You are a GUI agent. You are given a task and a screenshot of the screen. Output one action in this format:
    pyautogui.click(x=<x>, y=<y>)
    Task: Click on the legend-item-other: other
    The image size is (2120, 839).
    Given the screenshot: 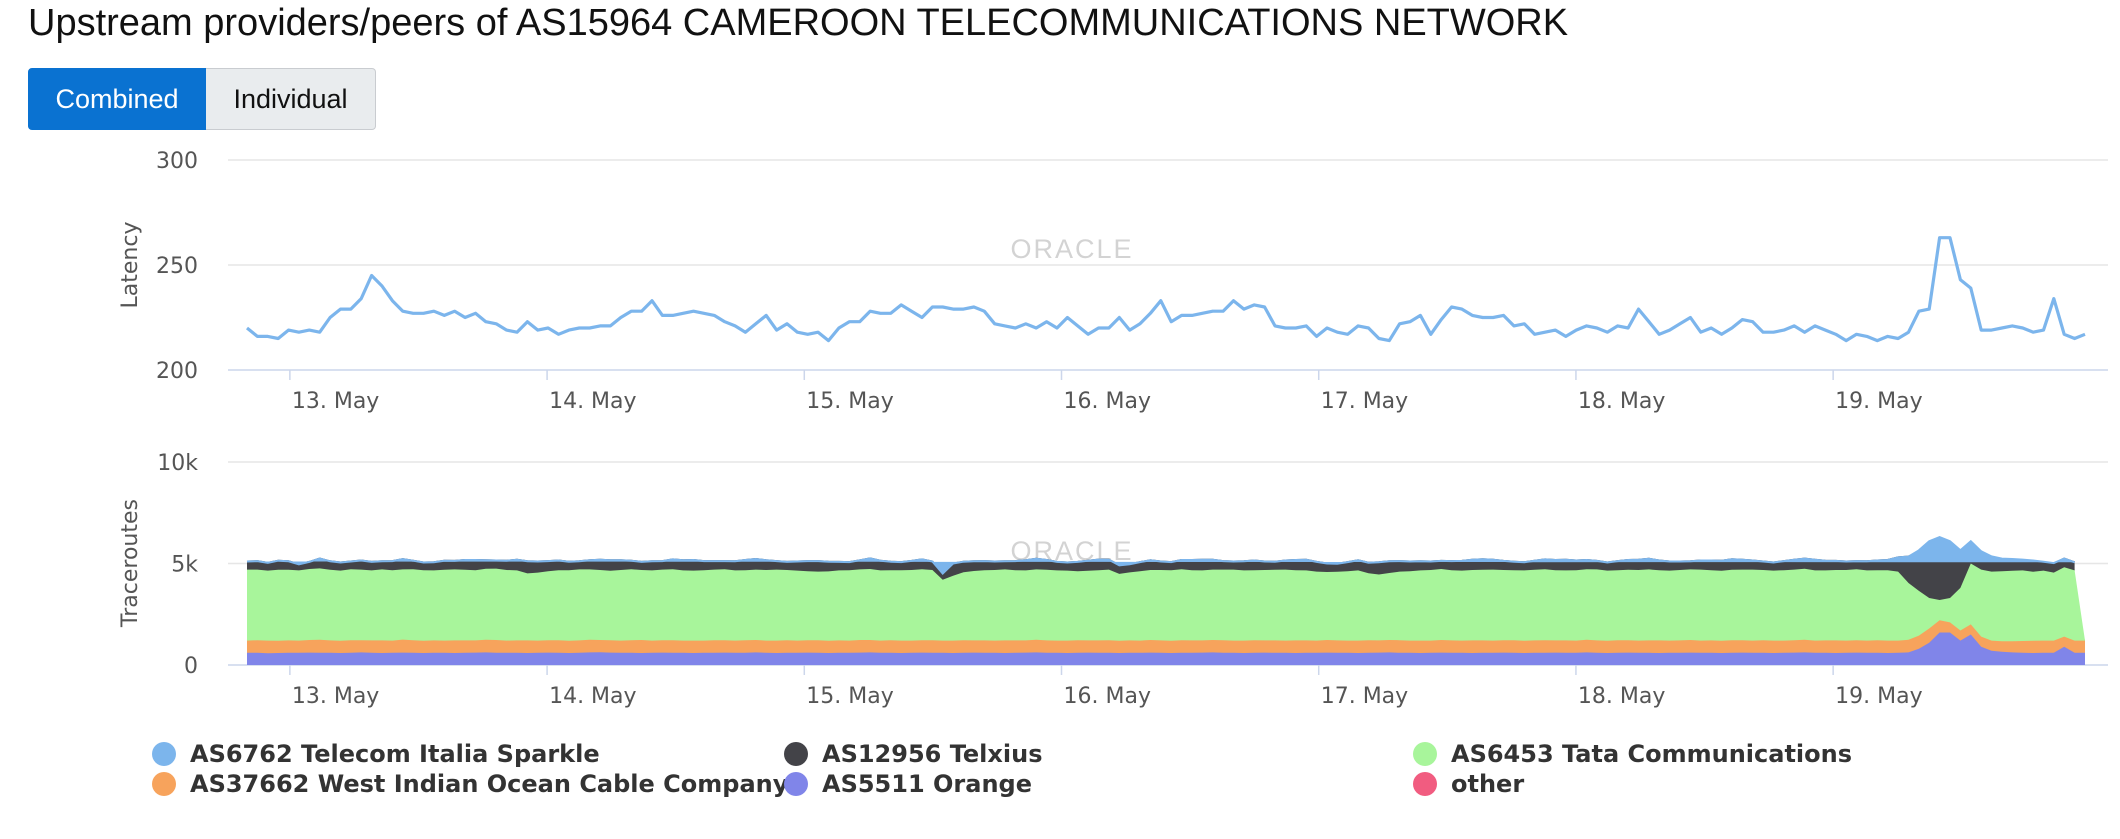 What is the action you would take?
    pyautogui.click(x=1468, y=784)
    